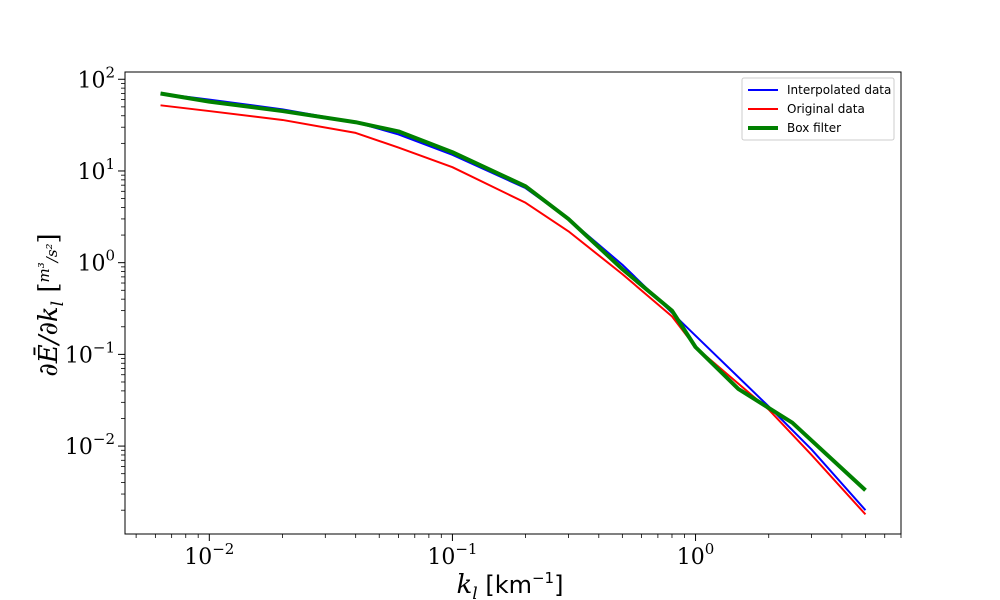 This screenshot has height=600, width=1000. I want to click on x-tick-label: 10⁰, so click(696, 555).